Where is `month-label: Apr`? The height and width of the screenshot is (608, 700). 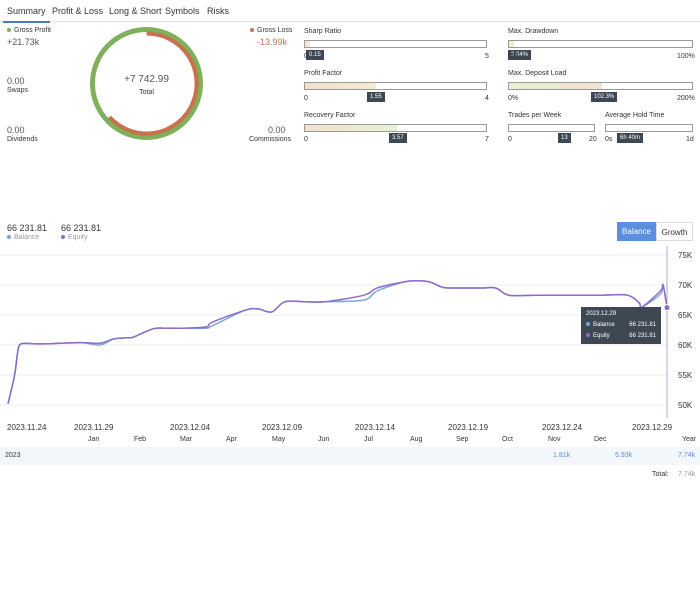
month-label: Apr is located at coordinates (231, 439).